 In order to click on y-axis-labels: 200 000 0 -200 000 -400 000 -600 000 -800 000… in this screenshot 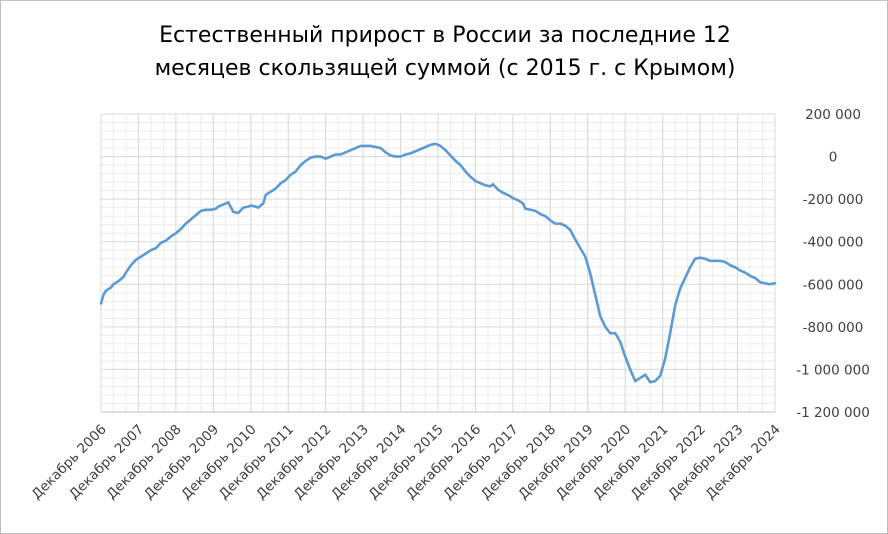, I will do `click(833, 264)`.